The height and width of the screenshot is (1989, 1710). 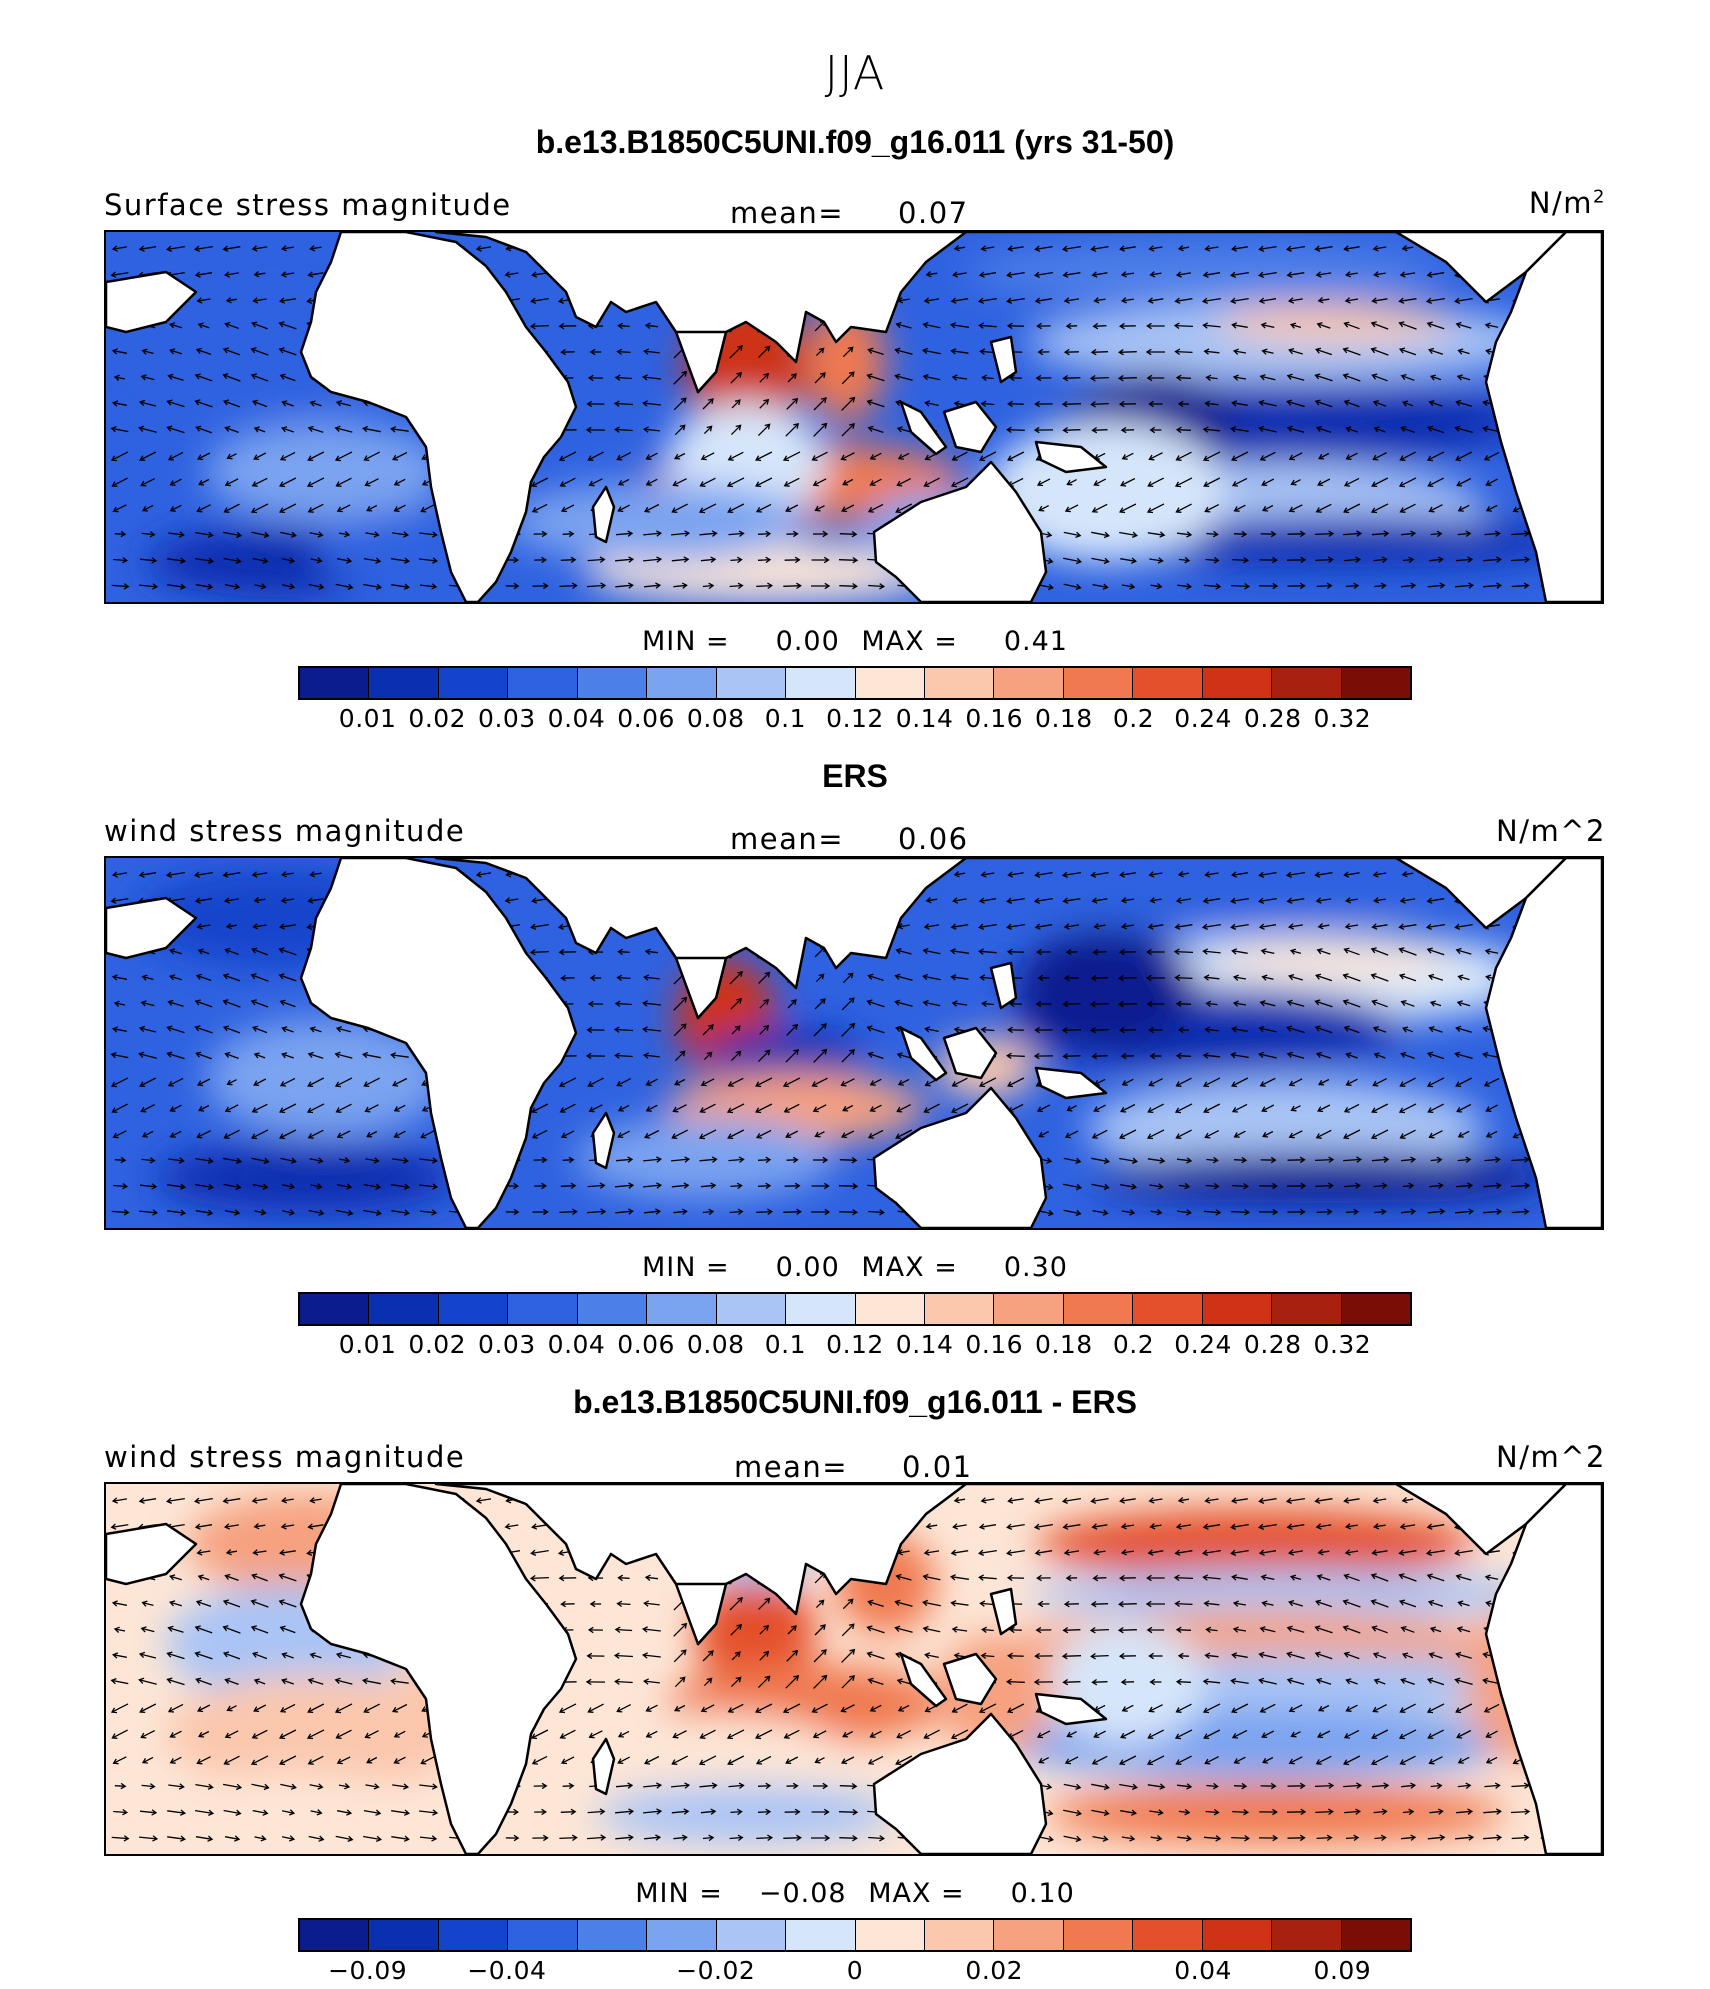 What do you see at coordinates (701, 1614) in the screenshot?
I see `land-india` at bounding box center [701, 1614].